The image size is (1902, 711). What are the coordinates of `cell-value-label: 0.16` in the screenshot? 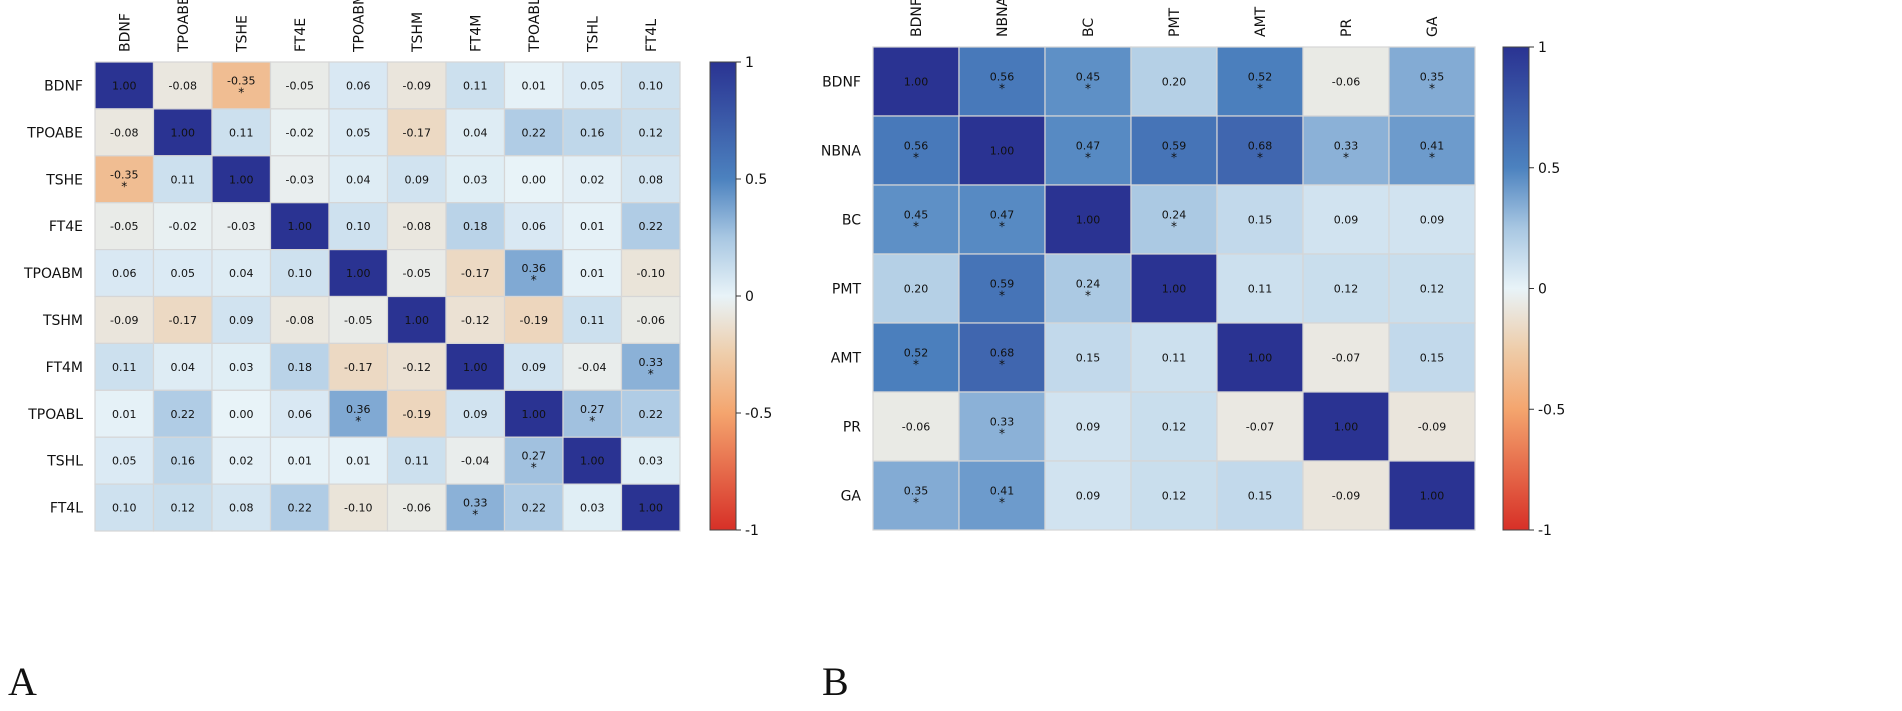 It's located at (183, 461).